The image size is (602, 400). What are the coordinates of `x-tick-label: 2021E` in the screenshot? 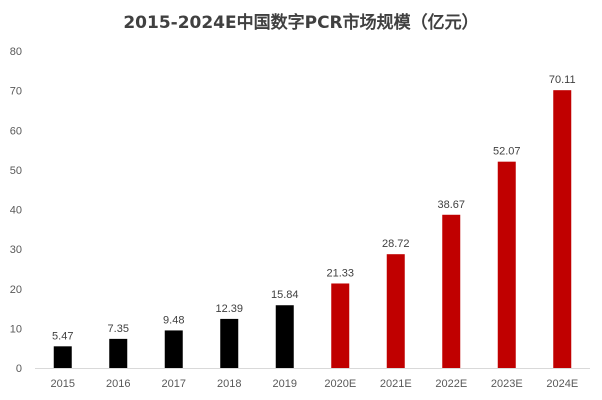 It's located at (396, 384).